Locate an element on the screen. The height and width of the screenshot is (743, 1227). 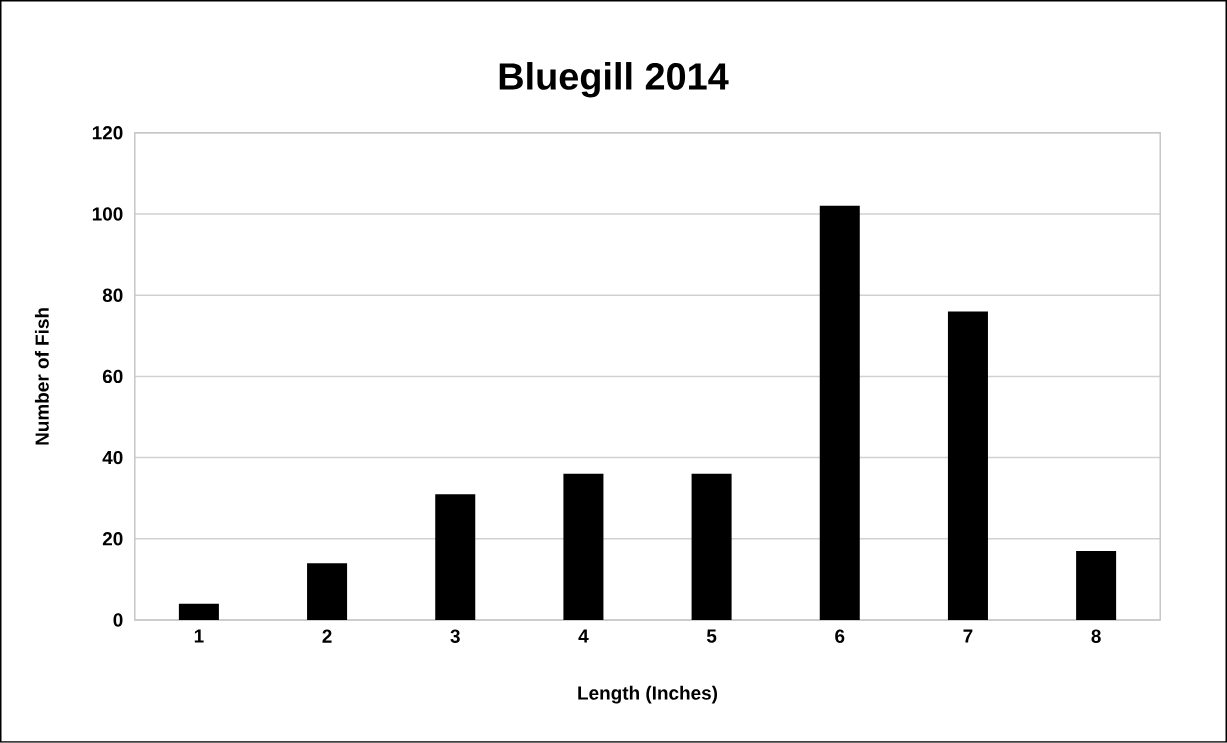
x-tick-label: 6 is located at coordinates (840, 636).